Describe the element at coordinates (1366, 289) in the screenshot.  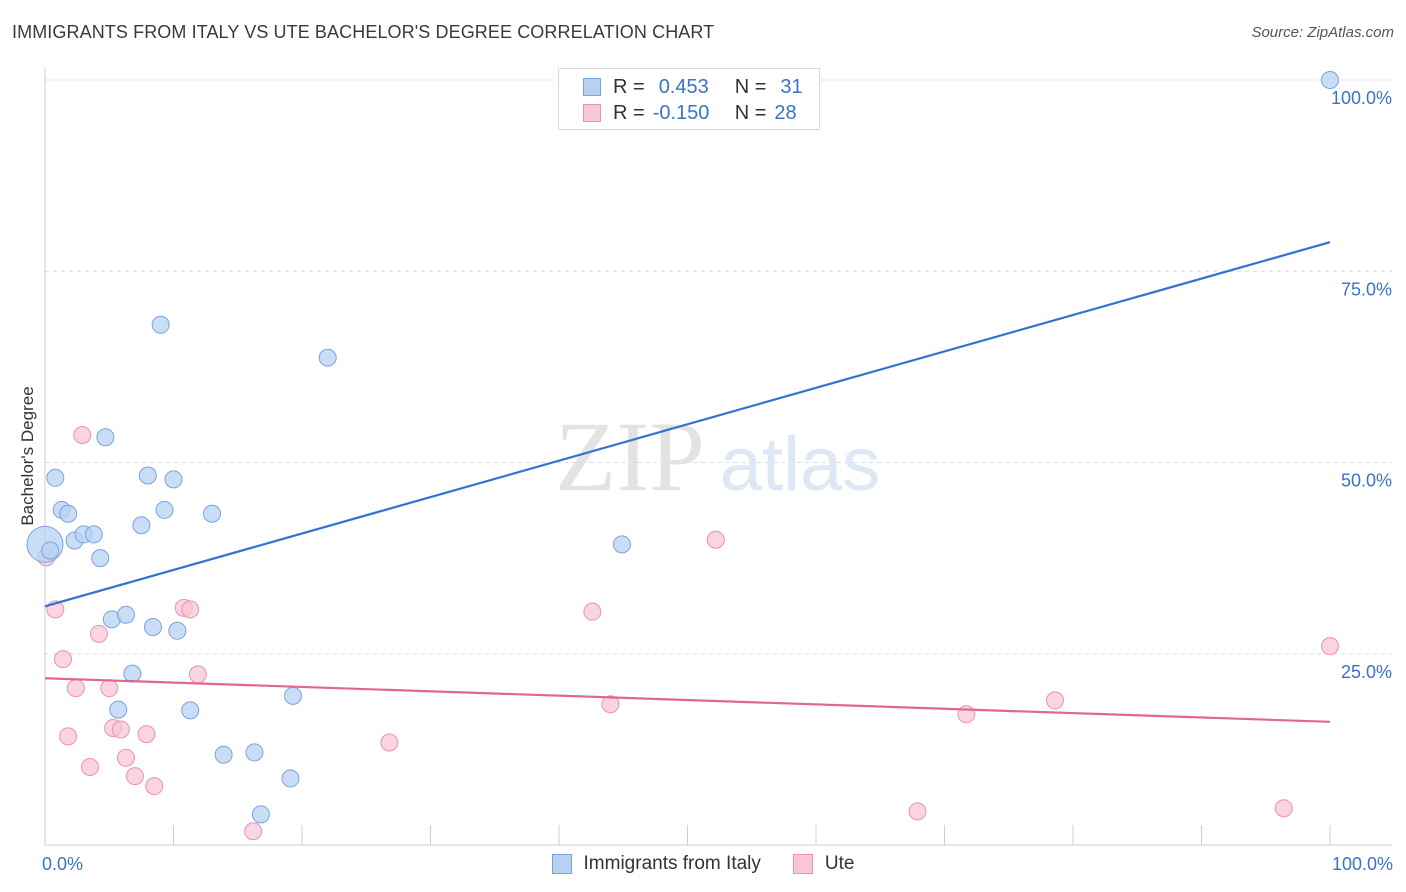
I see `y-tick-label: 75.0%` at that location.